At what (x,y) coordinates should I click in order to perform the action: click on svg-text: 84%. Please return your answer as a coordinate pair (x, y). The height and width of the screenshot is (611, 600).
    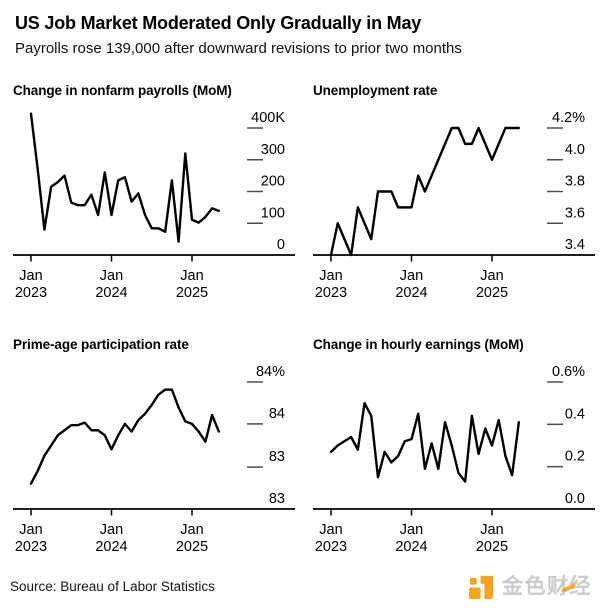
    Looking at the image, I should click on (270, 372).